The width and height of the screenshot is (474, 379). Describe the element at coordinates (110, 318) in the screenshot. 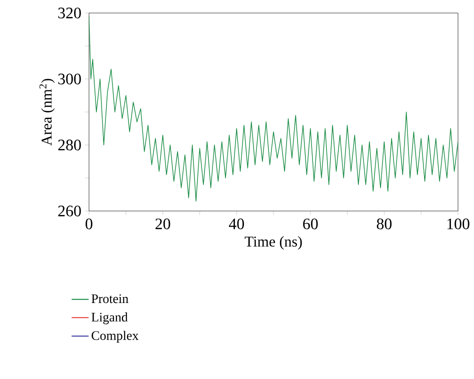

I see `legend-label: Ligand` at that location.